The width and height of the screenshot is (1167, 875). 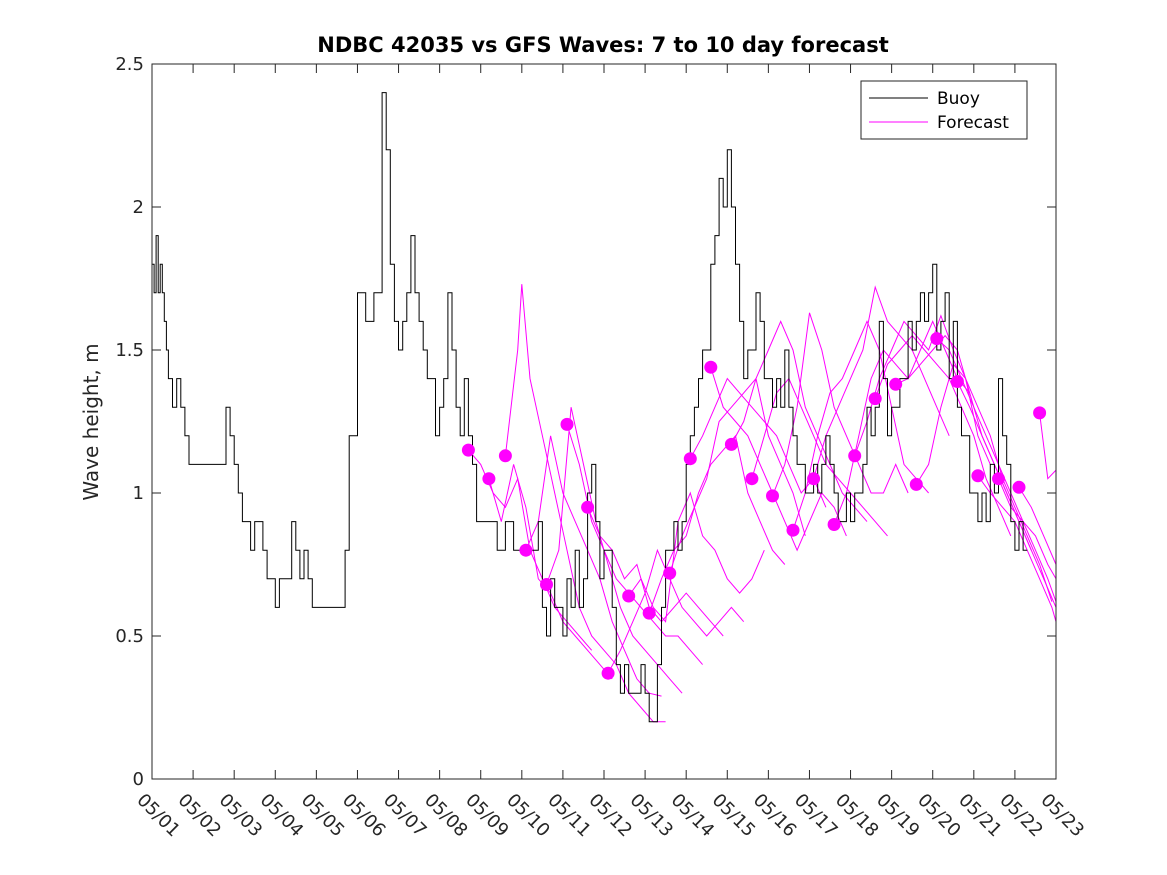 I want to click on legend-buoy-label: Buoy, so click(x=958, y=99).